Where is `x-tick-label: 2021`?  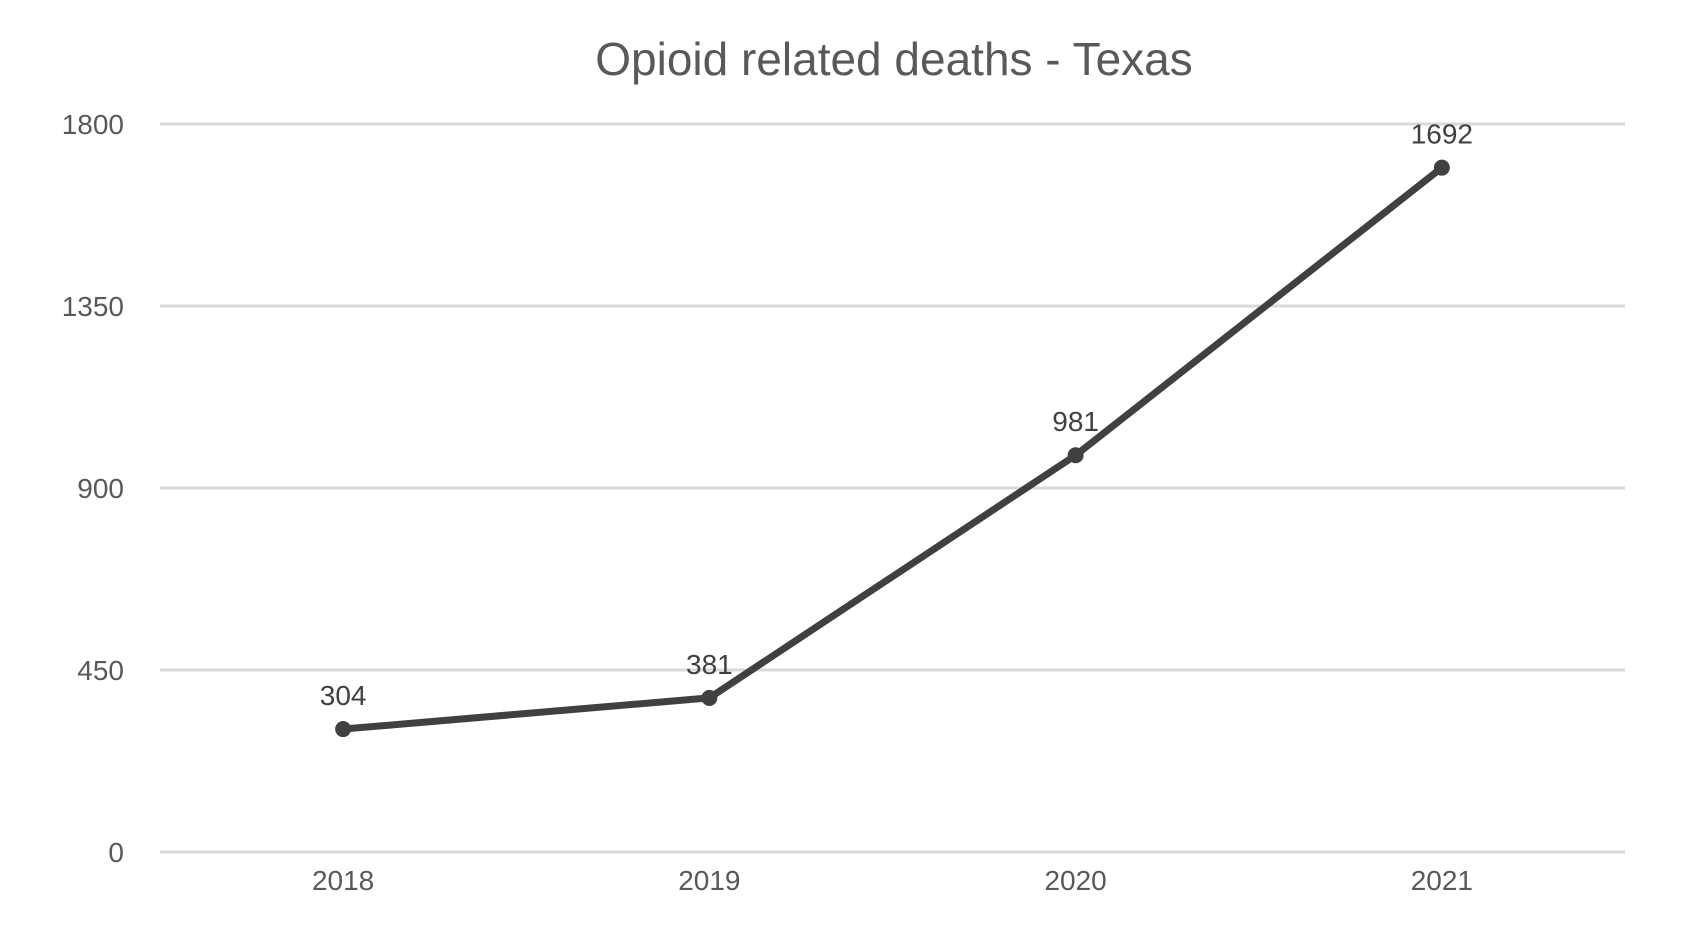
x-tick-label: 2021 is located at coordinates (1442, 880).